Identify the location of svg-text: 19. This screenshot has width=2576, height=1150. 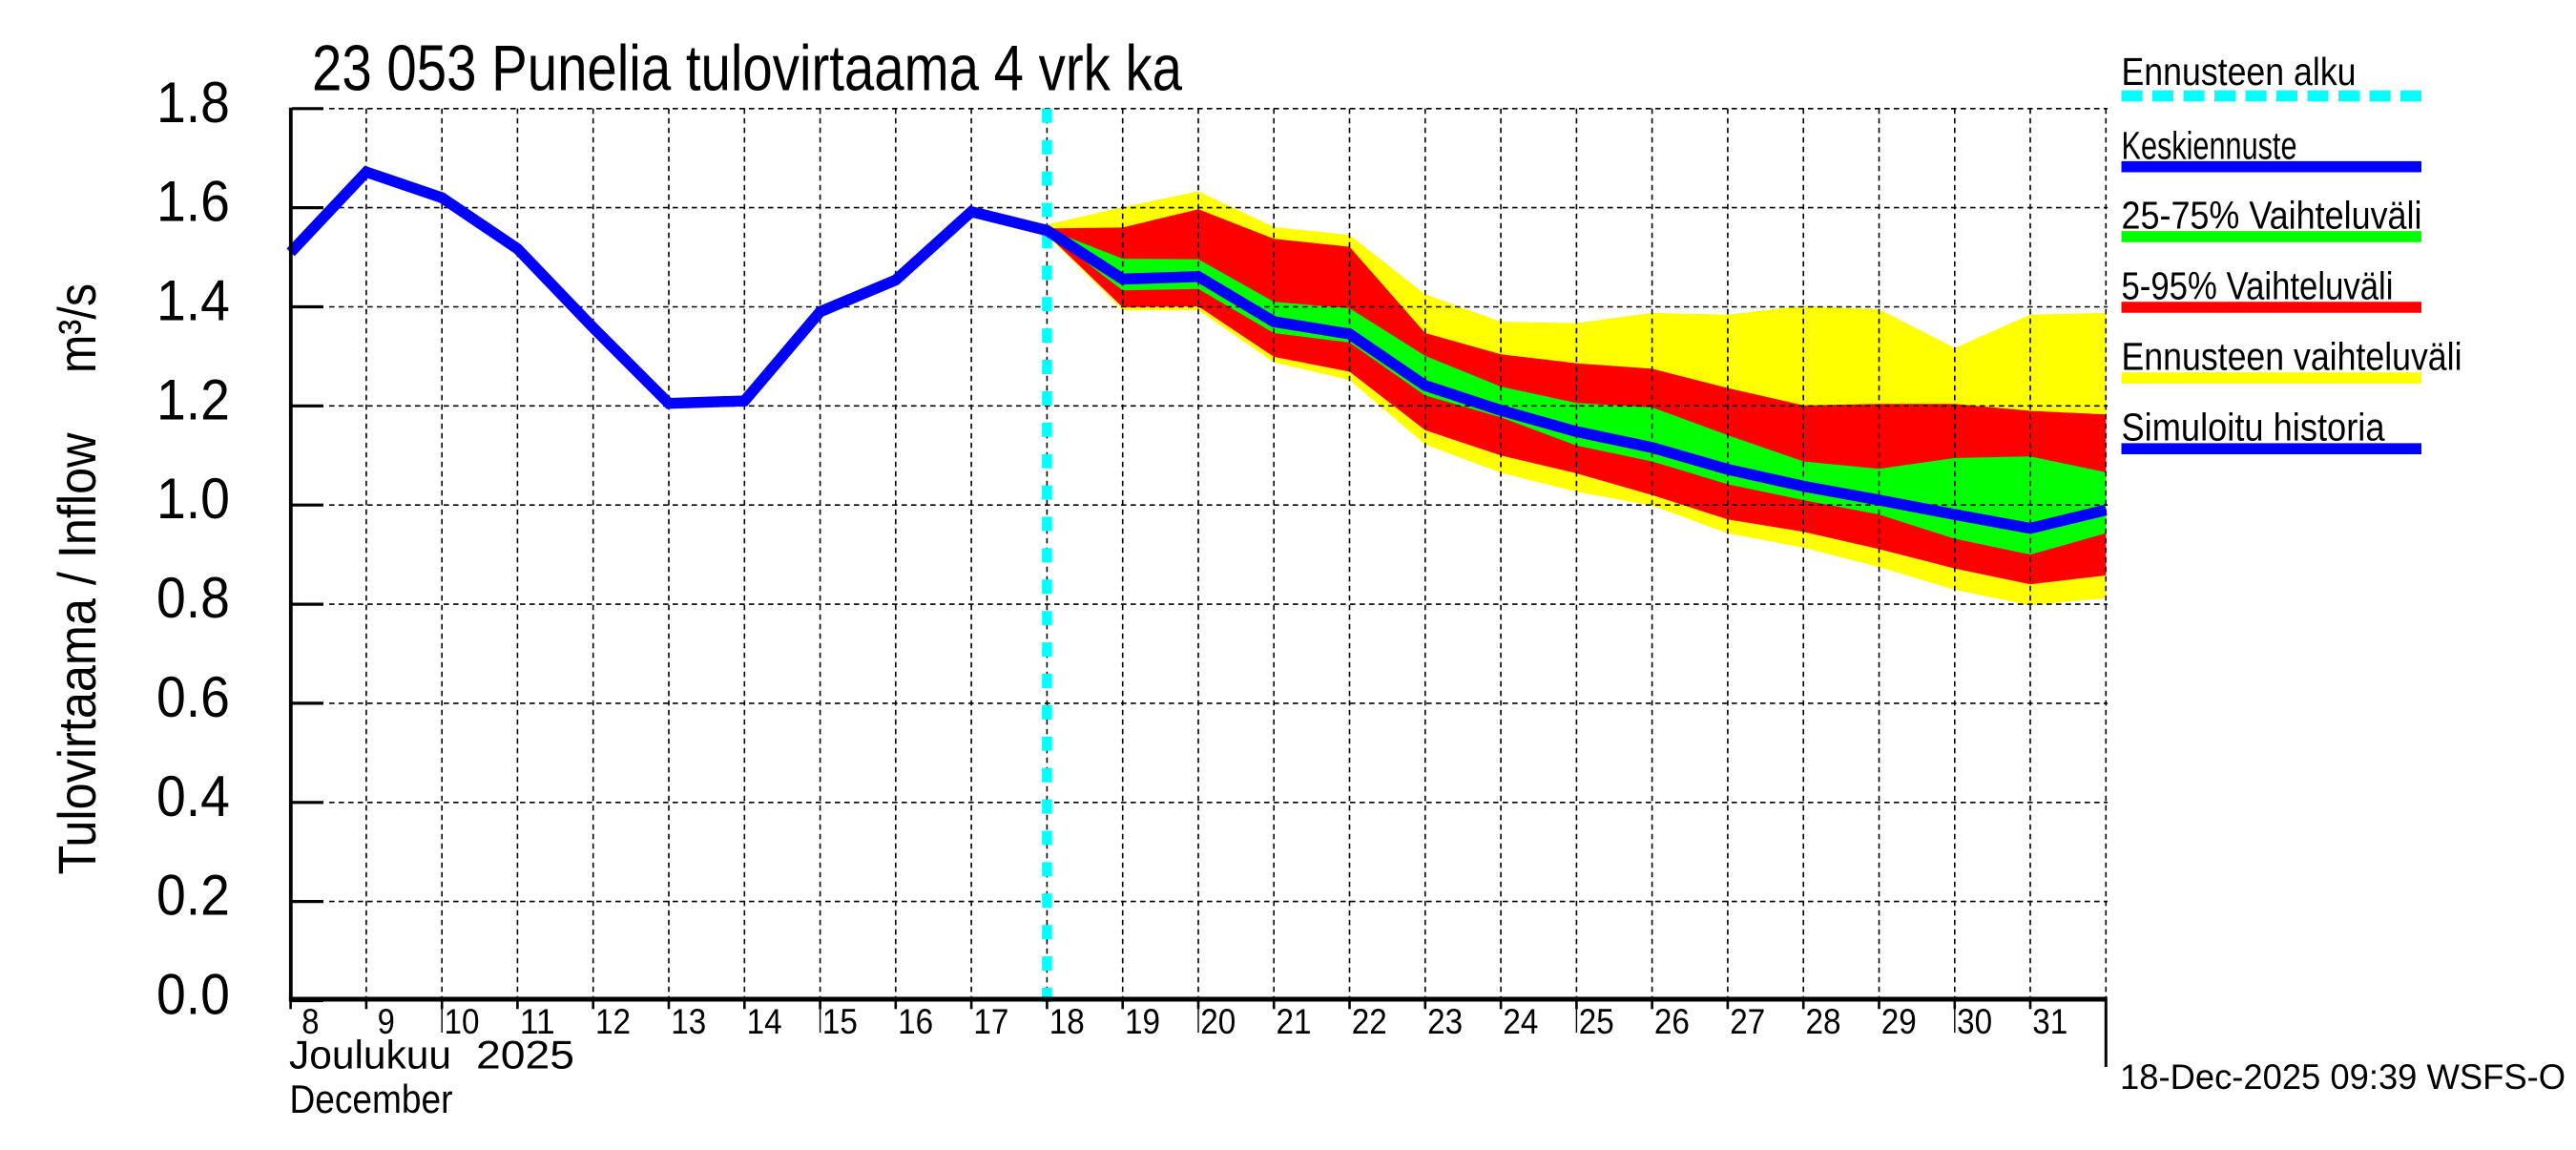
(1142, 1021).